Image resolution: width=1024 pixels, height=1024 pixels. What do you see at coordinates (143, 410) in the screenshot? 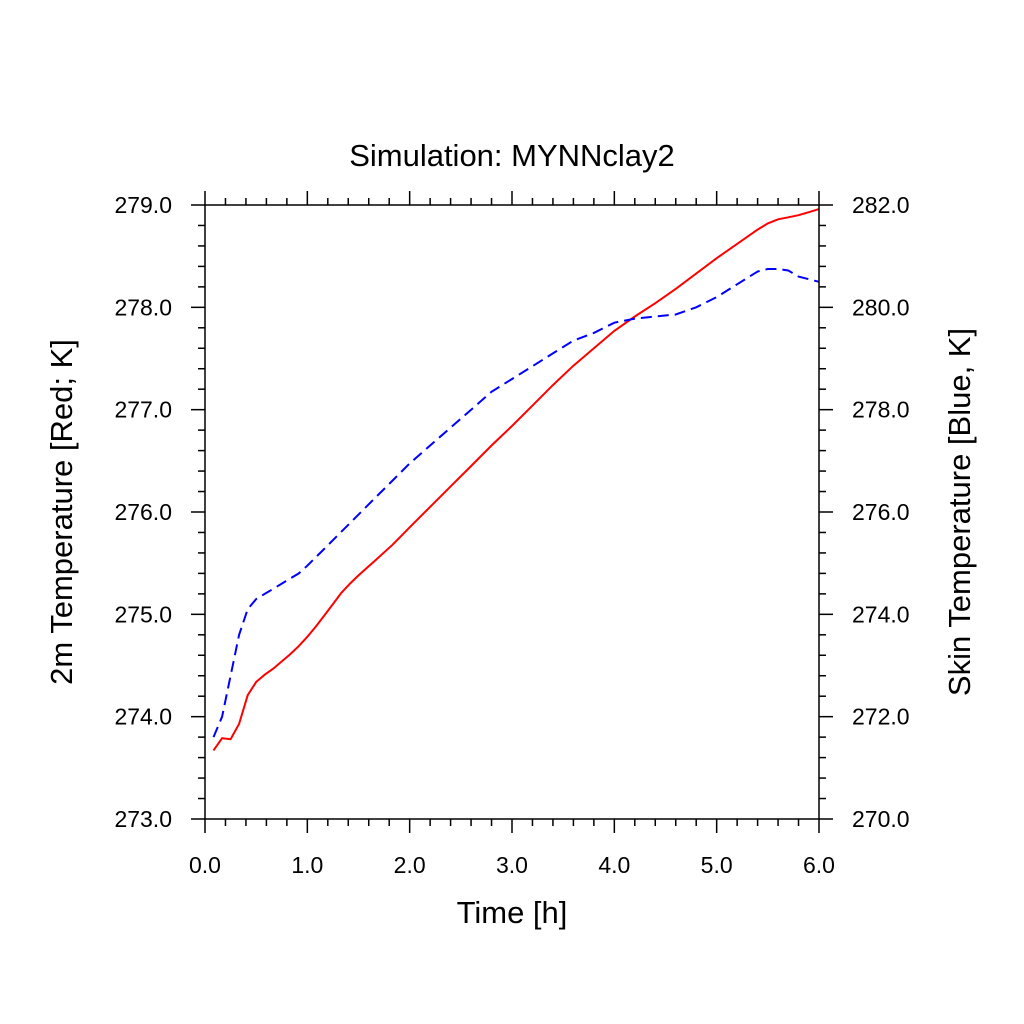
I see `y-left-tick-label: 277.0` at bounding box center [143, 410].